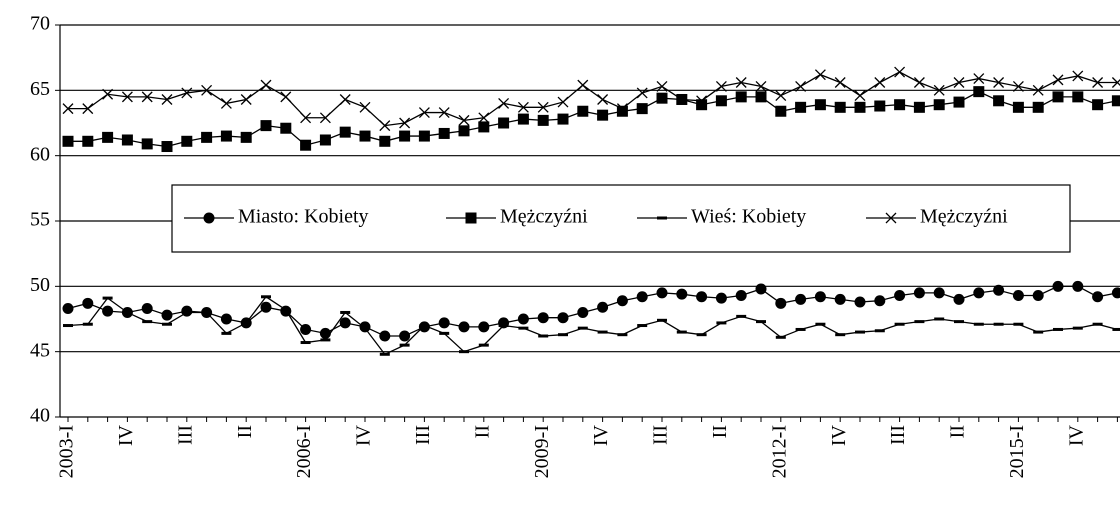  I want to click on x-tick-label: II, so click(958, 431).